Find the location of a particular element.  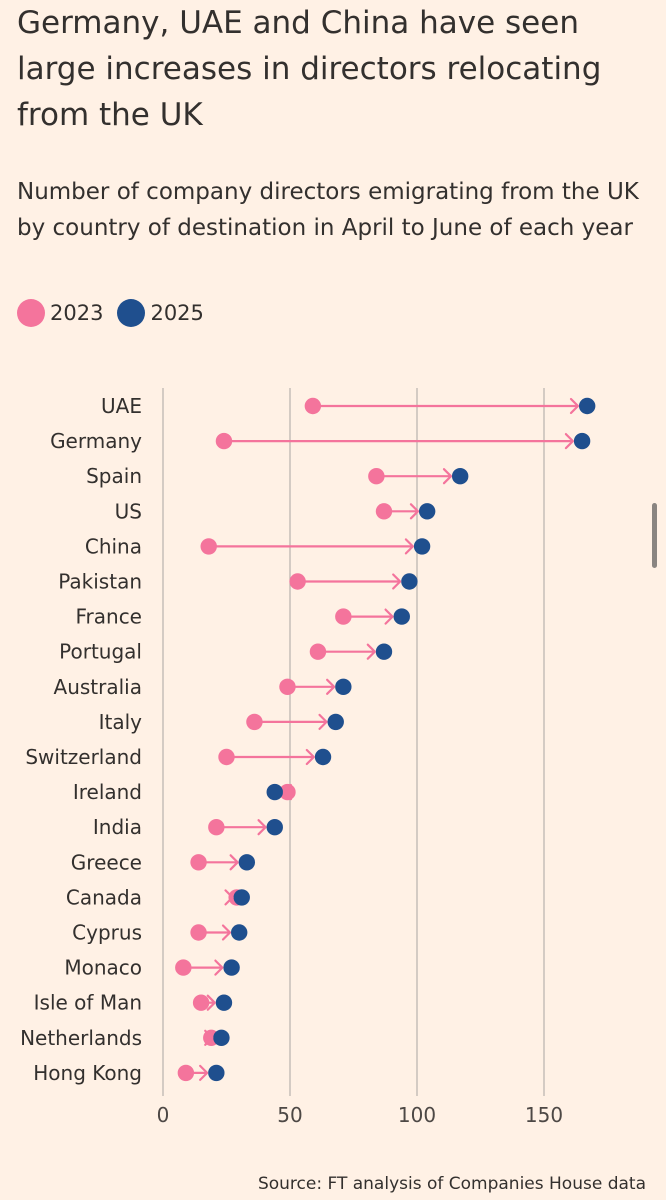

point-2023-ireland is located at coordinates (287, 792).